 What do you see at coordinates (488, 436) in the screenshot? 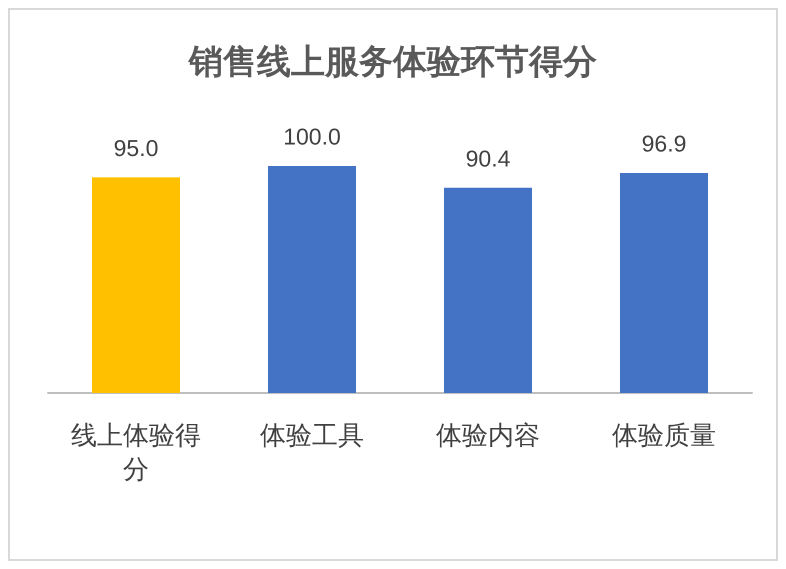
I see `x-tick-label: 体验内容` at bounding box center [488, 436].